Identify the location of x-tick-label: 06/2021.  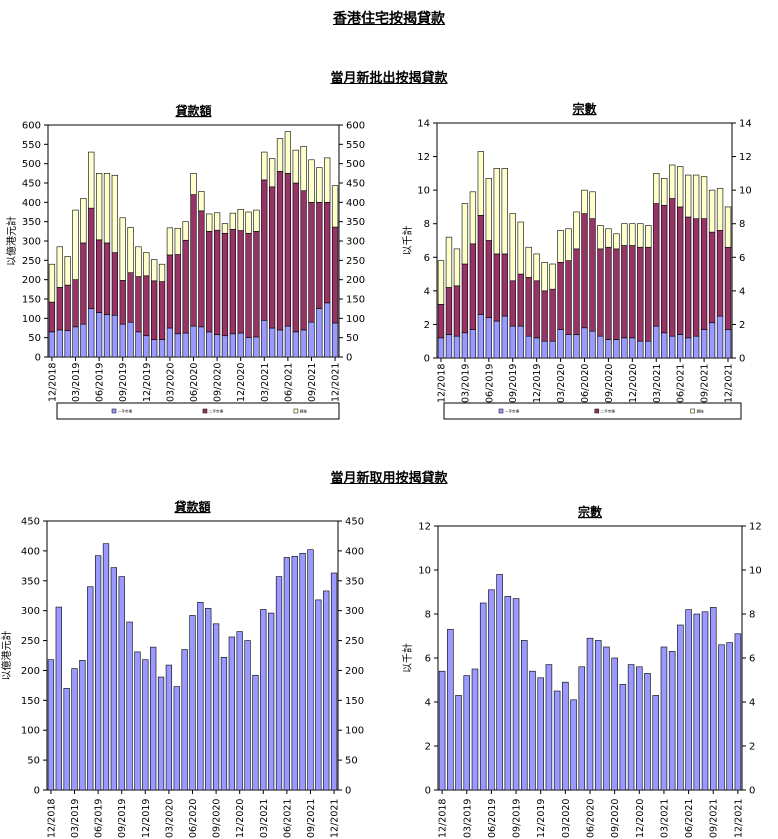
(681, 383).